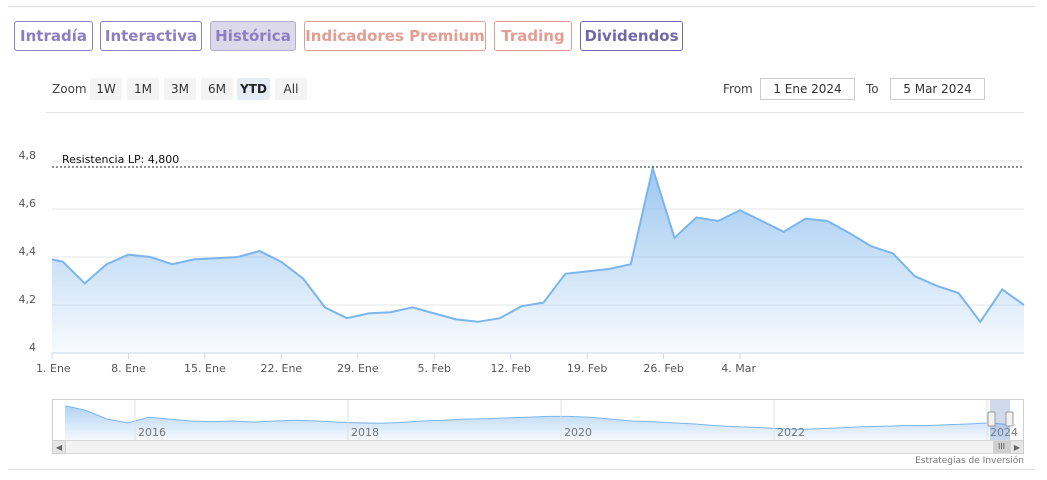  Describe the element at coordinates (991, 419) in the screenshot. I see `navigator-left-handle` at that location.